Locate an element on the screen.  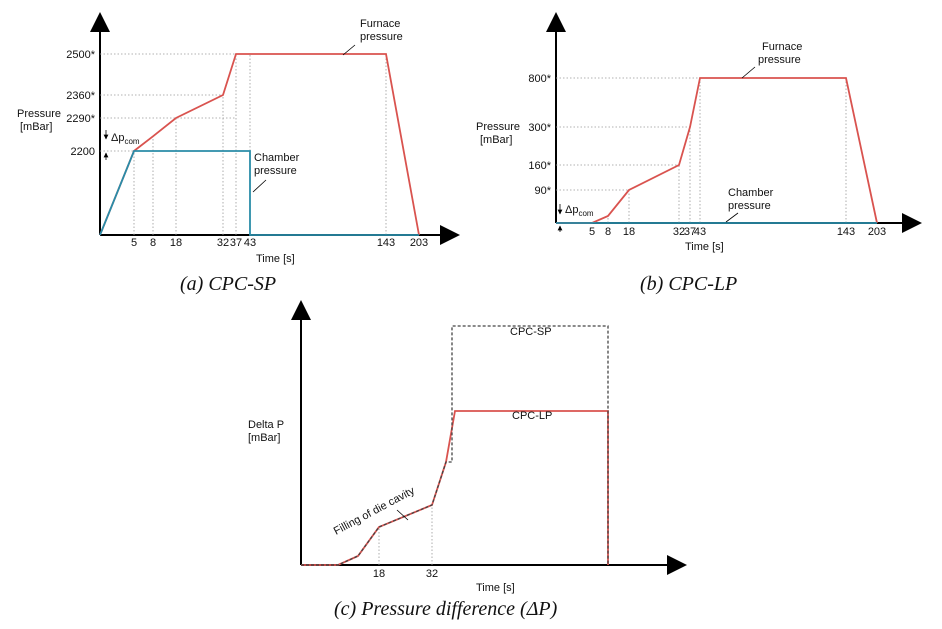
panel-a-chamber-label-2: pressure is located at coordinates (275, 171).